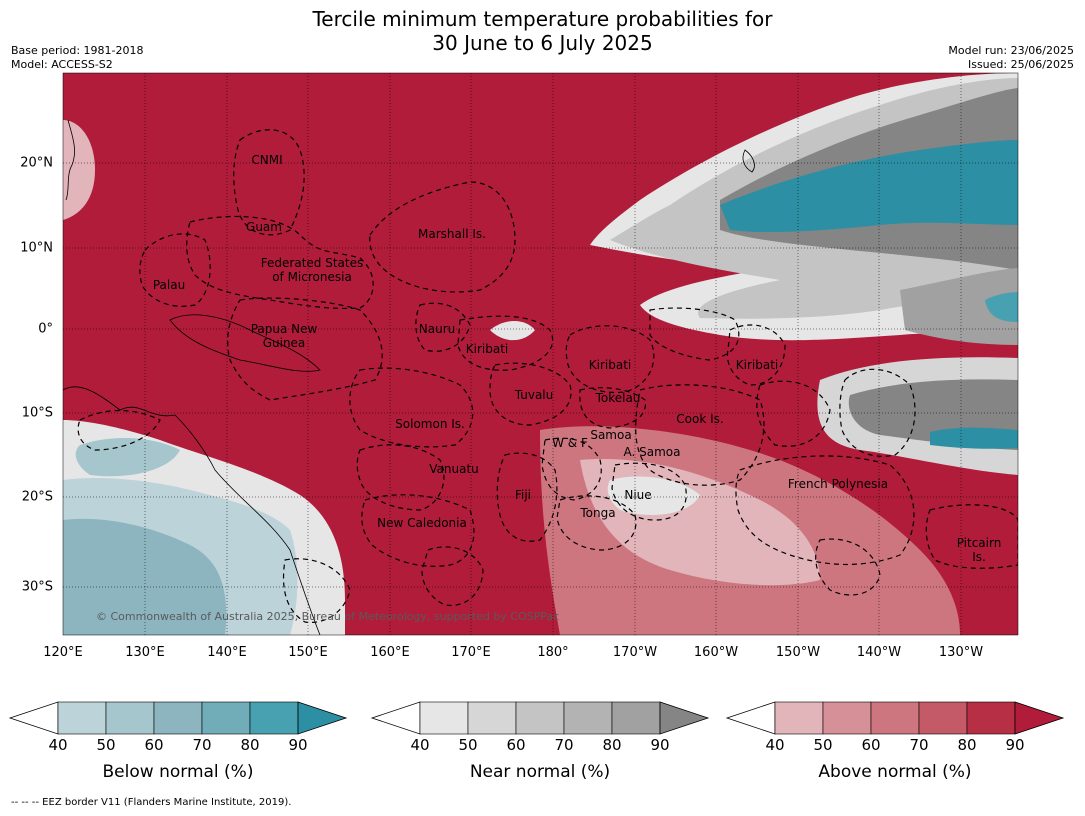  I want to click on cbar-near-high-extend, so click(684, 718).